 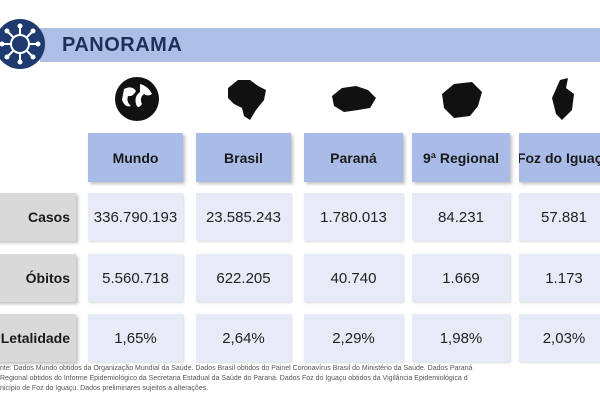 What do you see at coordinates (559, 217) in the screenshot?
I see `table-cell: 57.881` at bounding box center [559, 217].